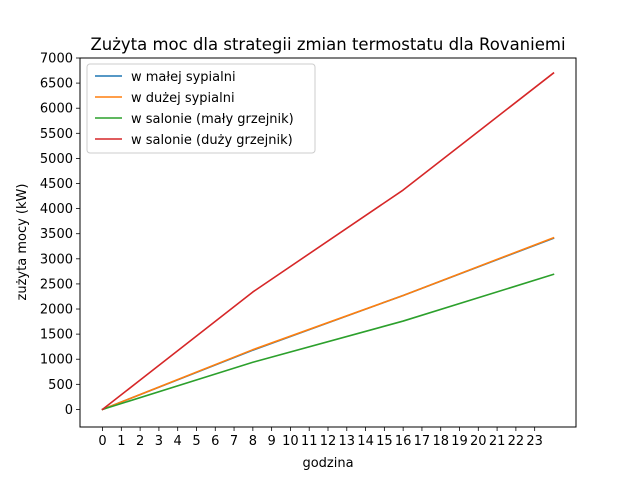 This screenshot has width=640, height=480. I want to click on x-tick-label: 20, so click(478, 441).